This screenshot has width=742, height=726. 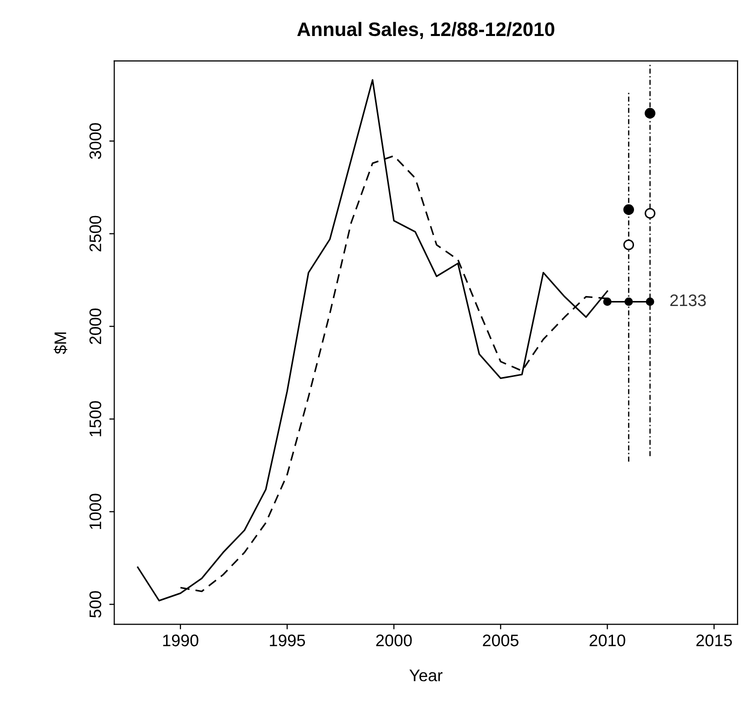 What do you see at coordinates (95, 511) in the screenshot?
I see `y-tick-label: 1000` at bounding box center [95, 511].